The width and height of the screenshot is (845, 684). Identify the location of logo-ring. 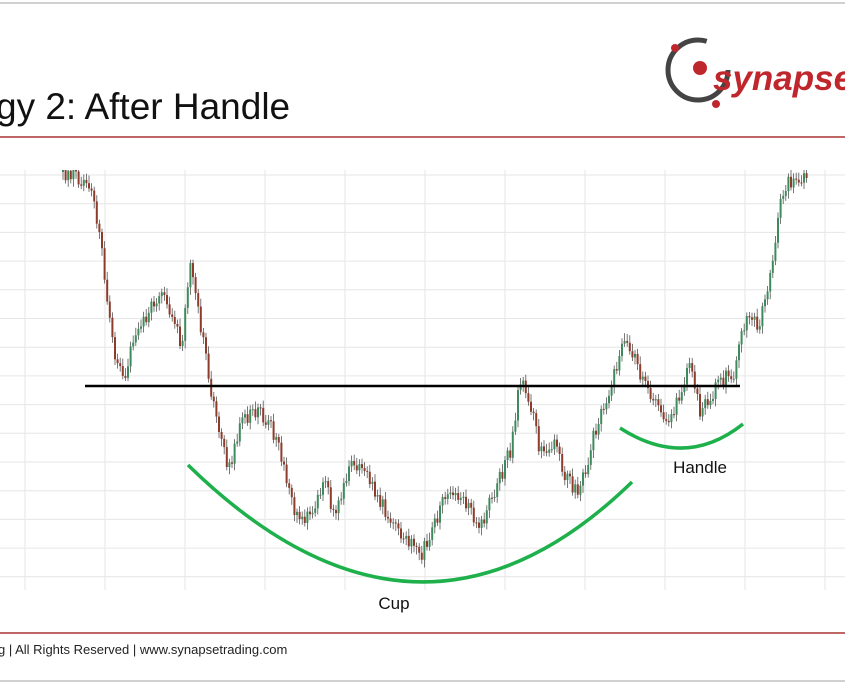
(698, 70).